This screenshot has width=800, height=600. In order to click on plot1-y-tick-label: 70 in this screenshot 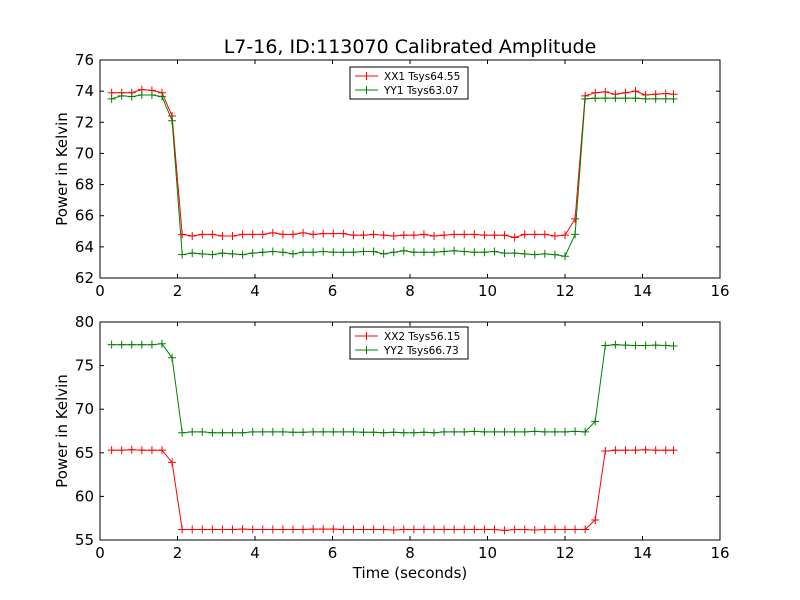, I will do `click(84, 153)`.